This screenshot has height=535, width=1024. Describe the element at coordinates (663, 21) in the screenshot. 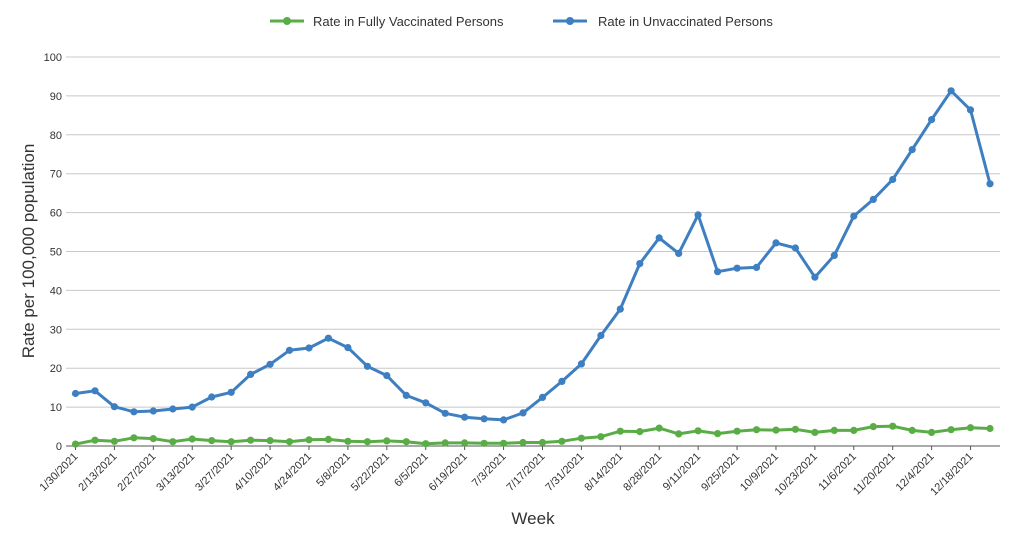

I see `legend-entry-unvaccinated: Rate in Unvaccinated Persons` at that location.